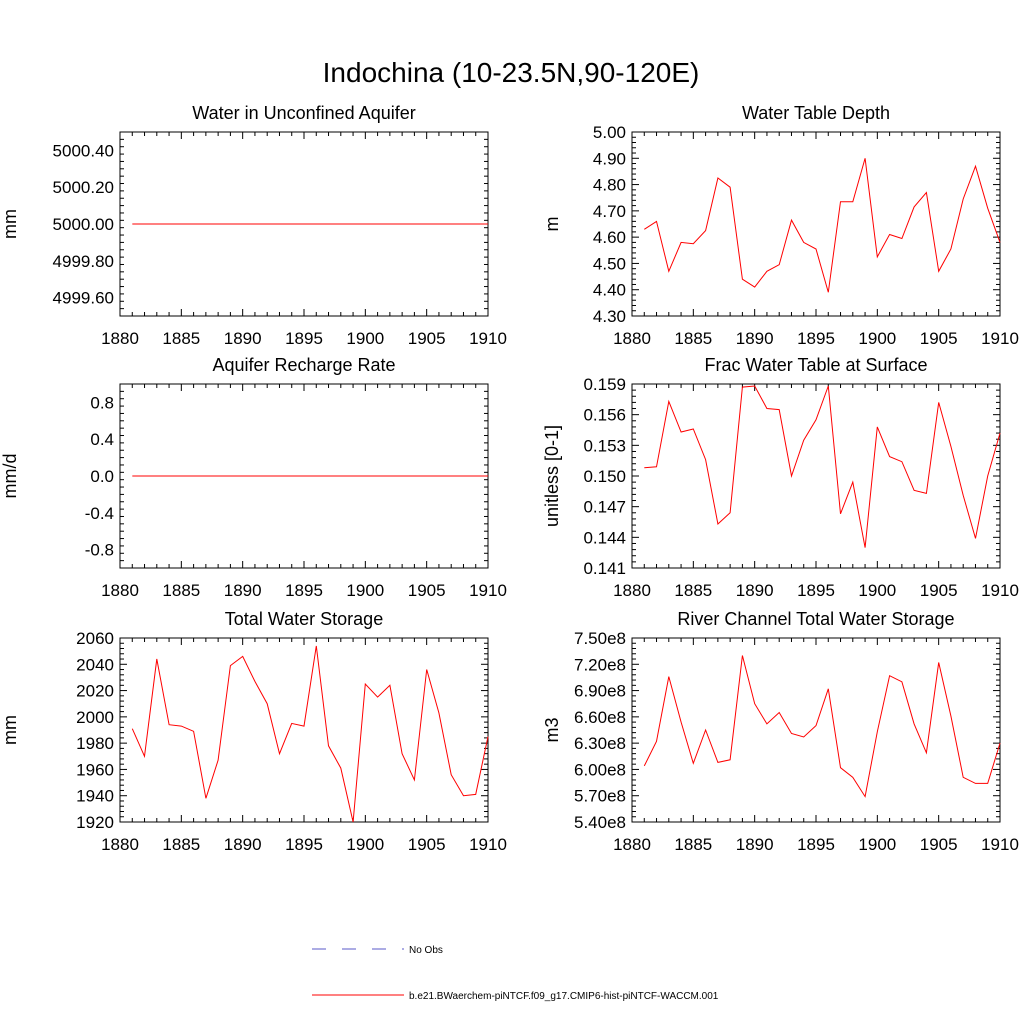 The width and height of the screenshot is (1024, 1024). What do you see at coordinates (99, 550) in the screenshot?
I see `y-tick-label: -0.8` at bounding box center [99, 550].